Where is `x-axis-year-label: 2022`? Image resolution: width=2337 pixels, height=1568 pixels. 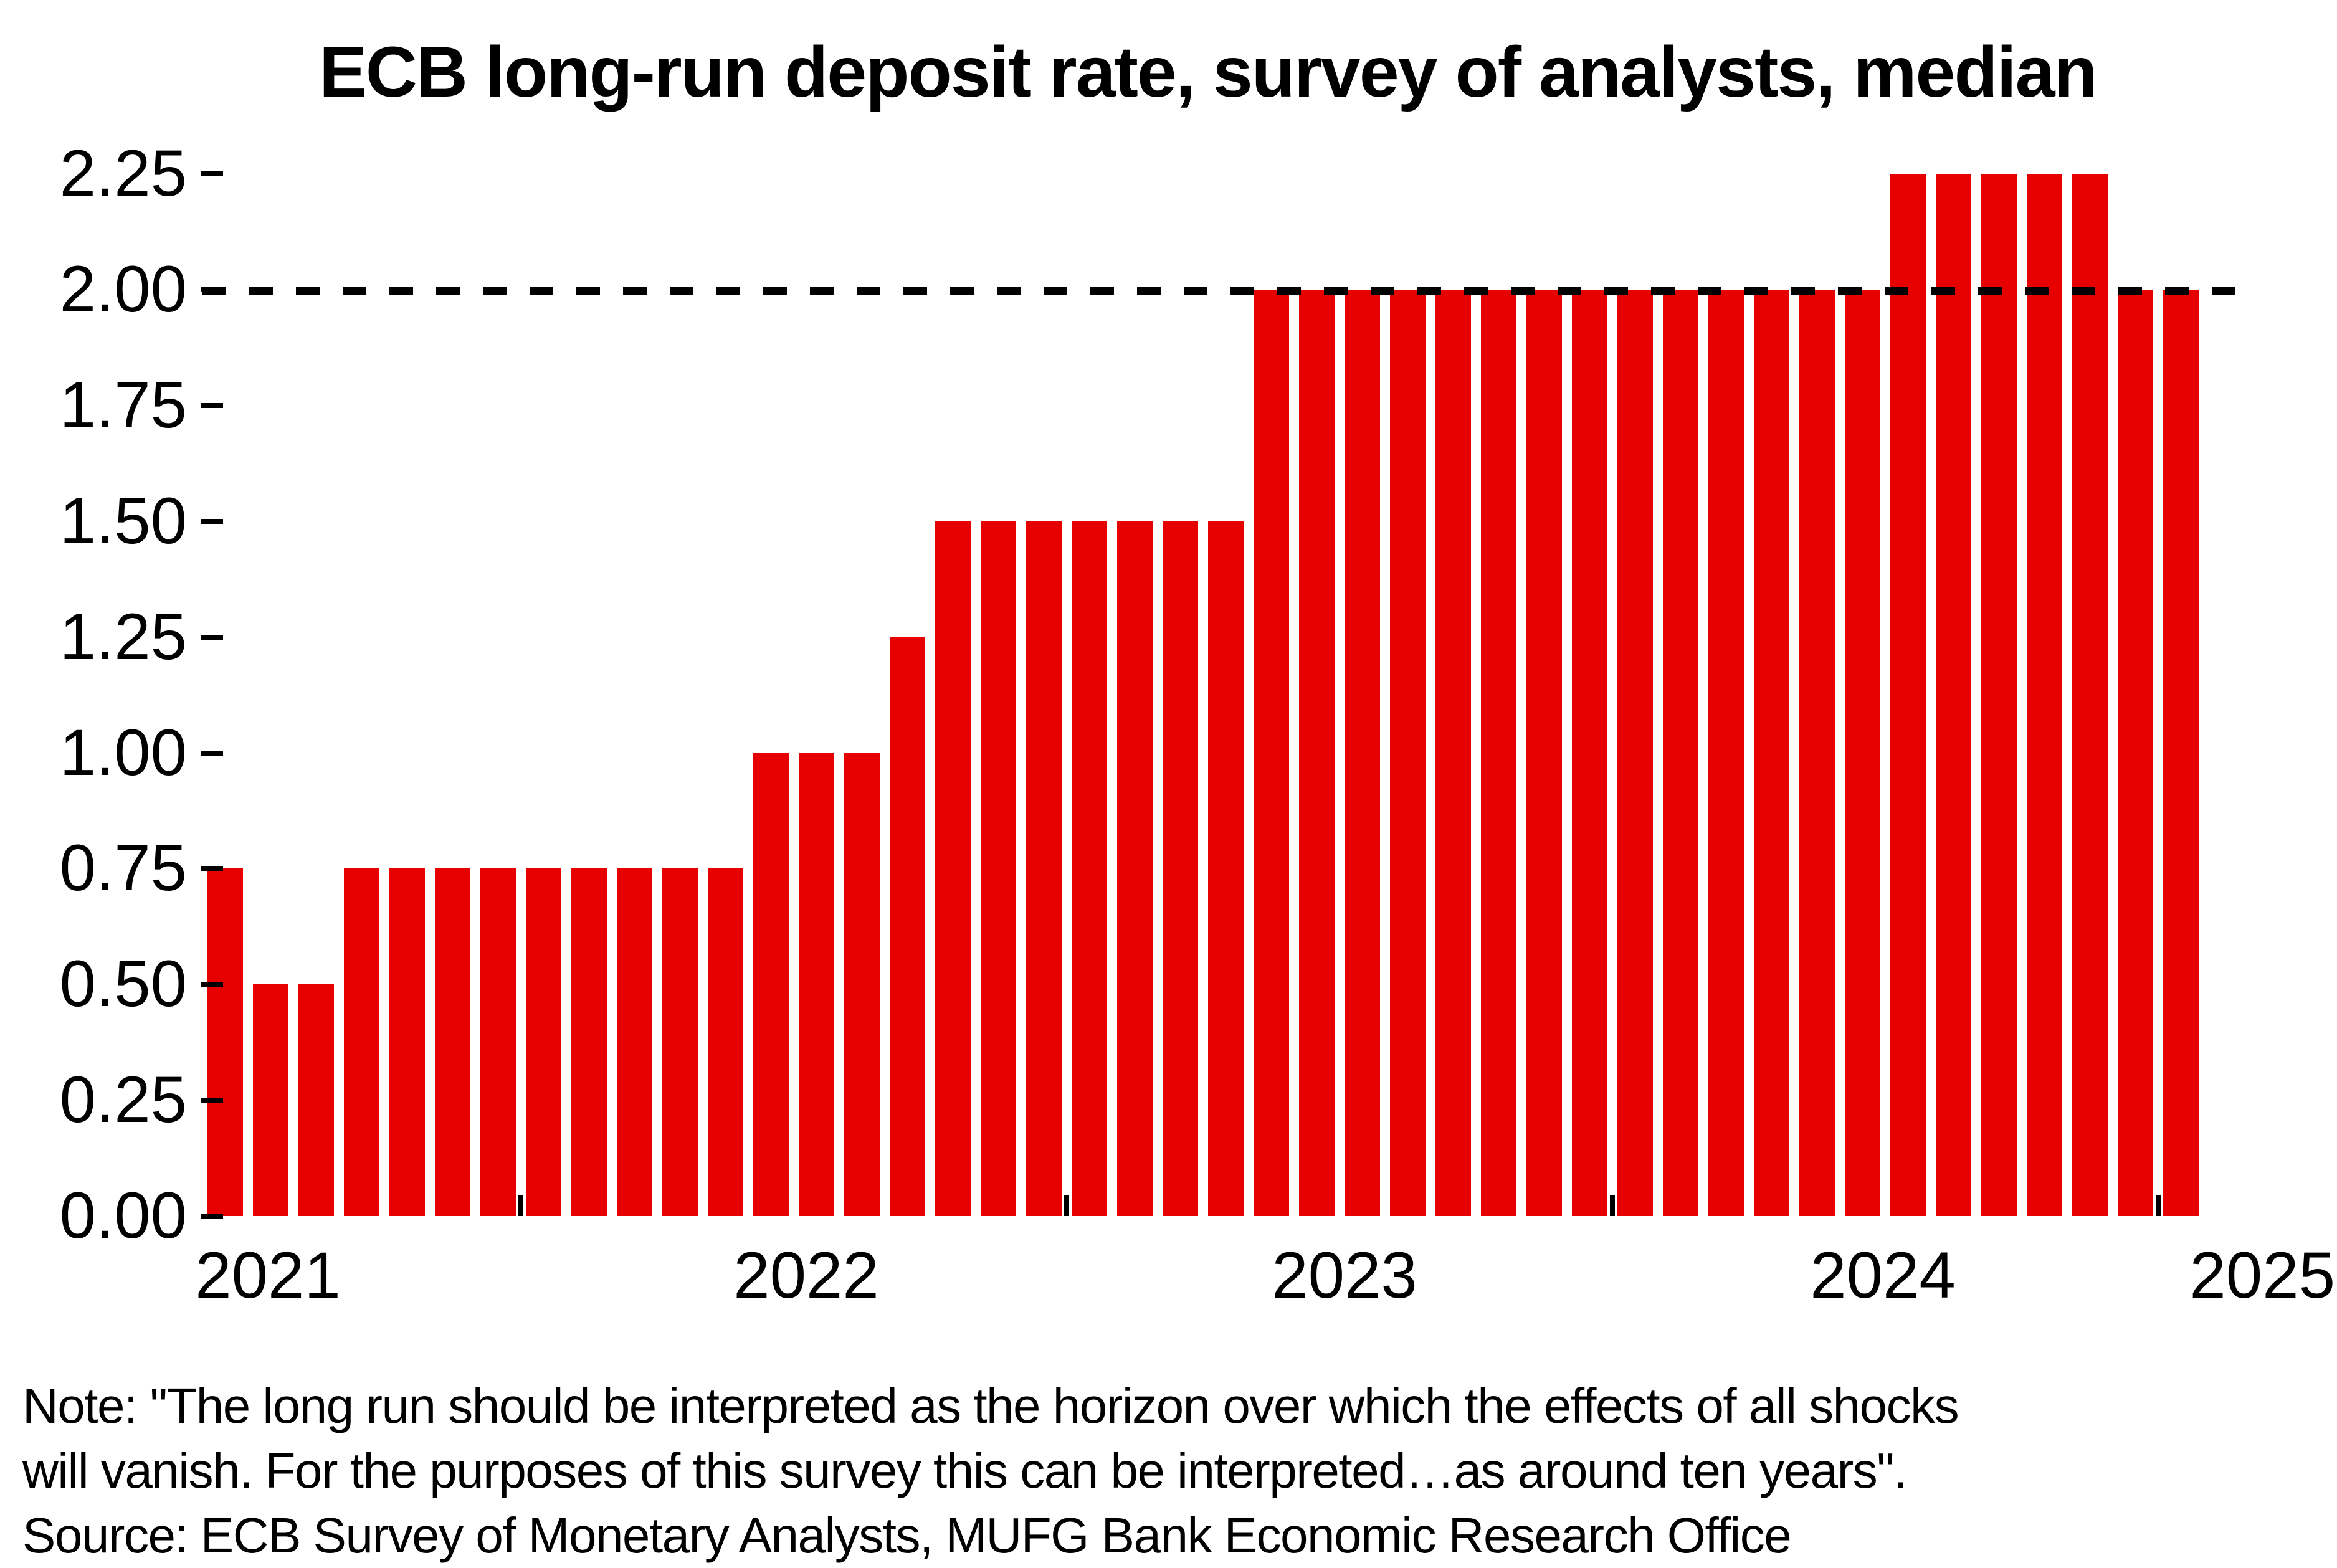 x-axis-year-label: 2022 is located at coordinates (806, 1276).